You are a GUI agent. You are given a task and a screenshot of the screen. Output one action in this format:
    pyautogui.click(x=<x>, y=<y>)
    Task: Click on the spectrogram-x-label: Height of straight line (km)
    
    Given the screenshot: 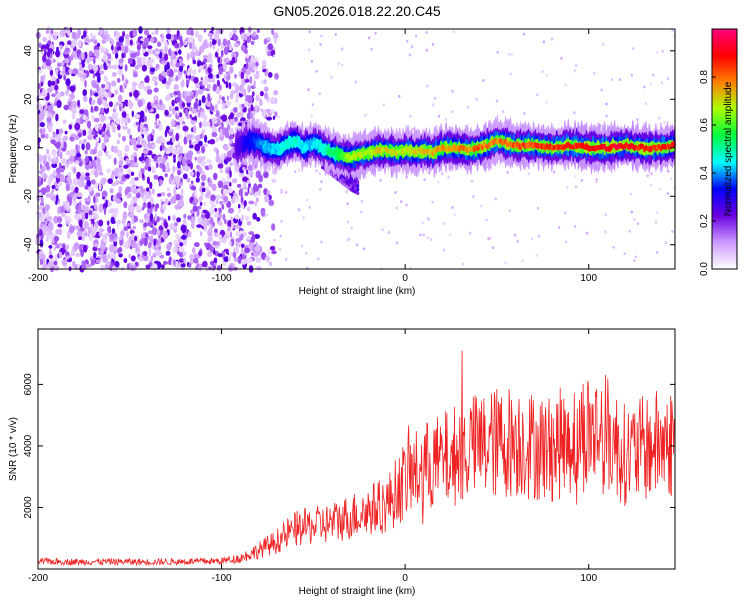 What is the action you would take?
    pyautogui.click(x=357, y=291)
    